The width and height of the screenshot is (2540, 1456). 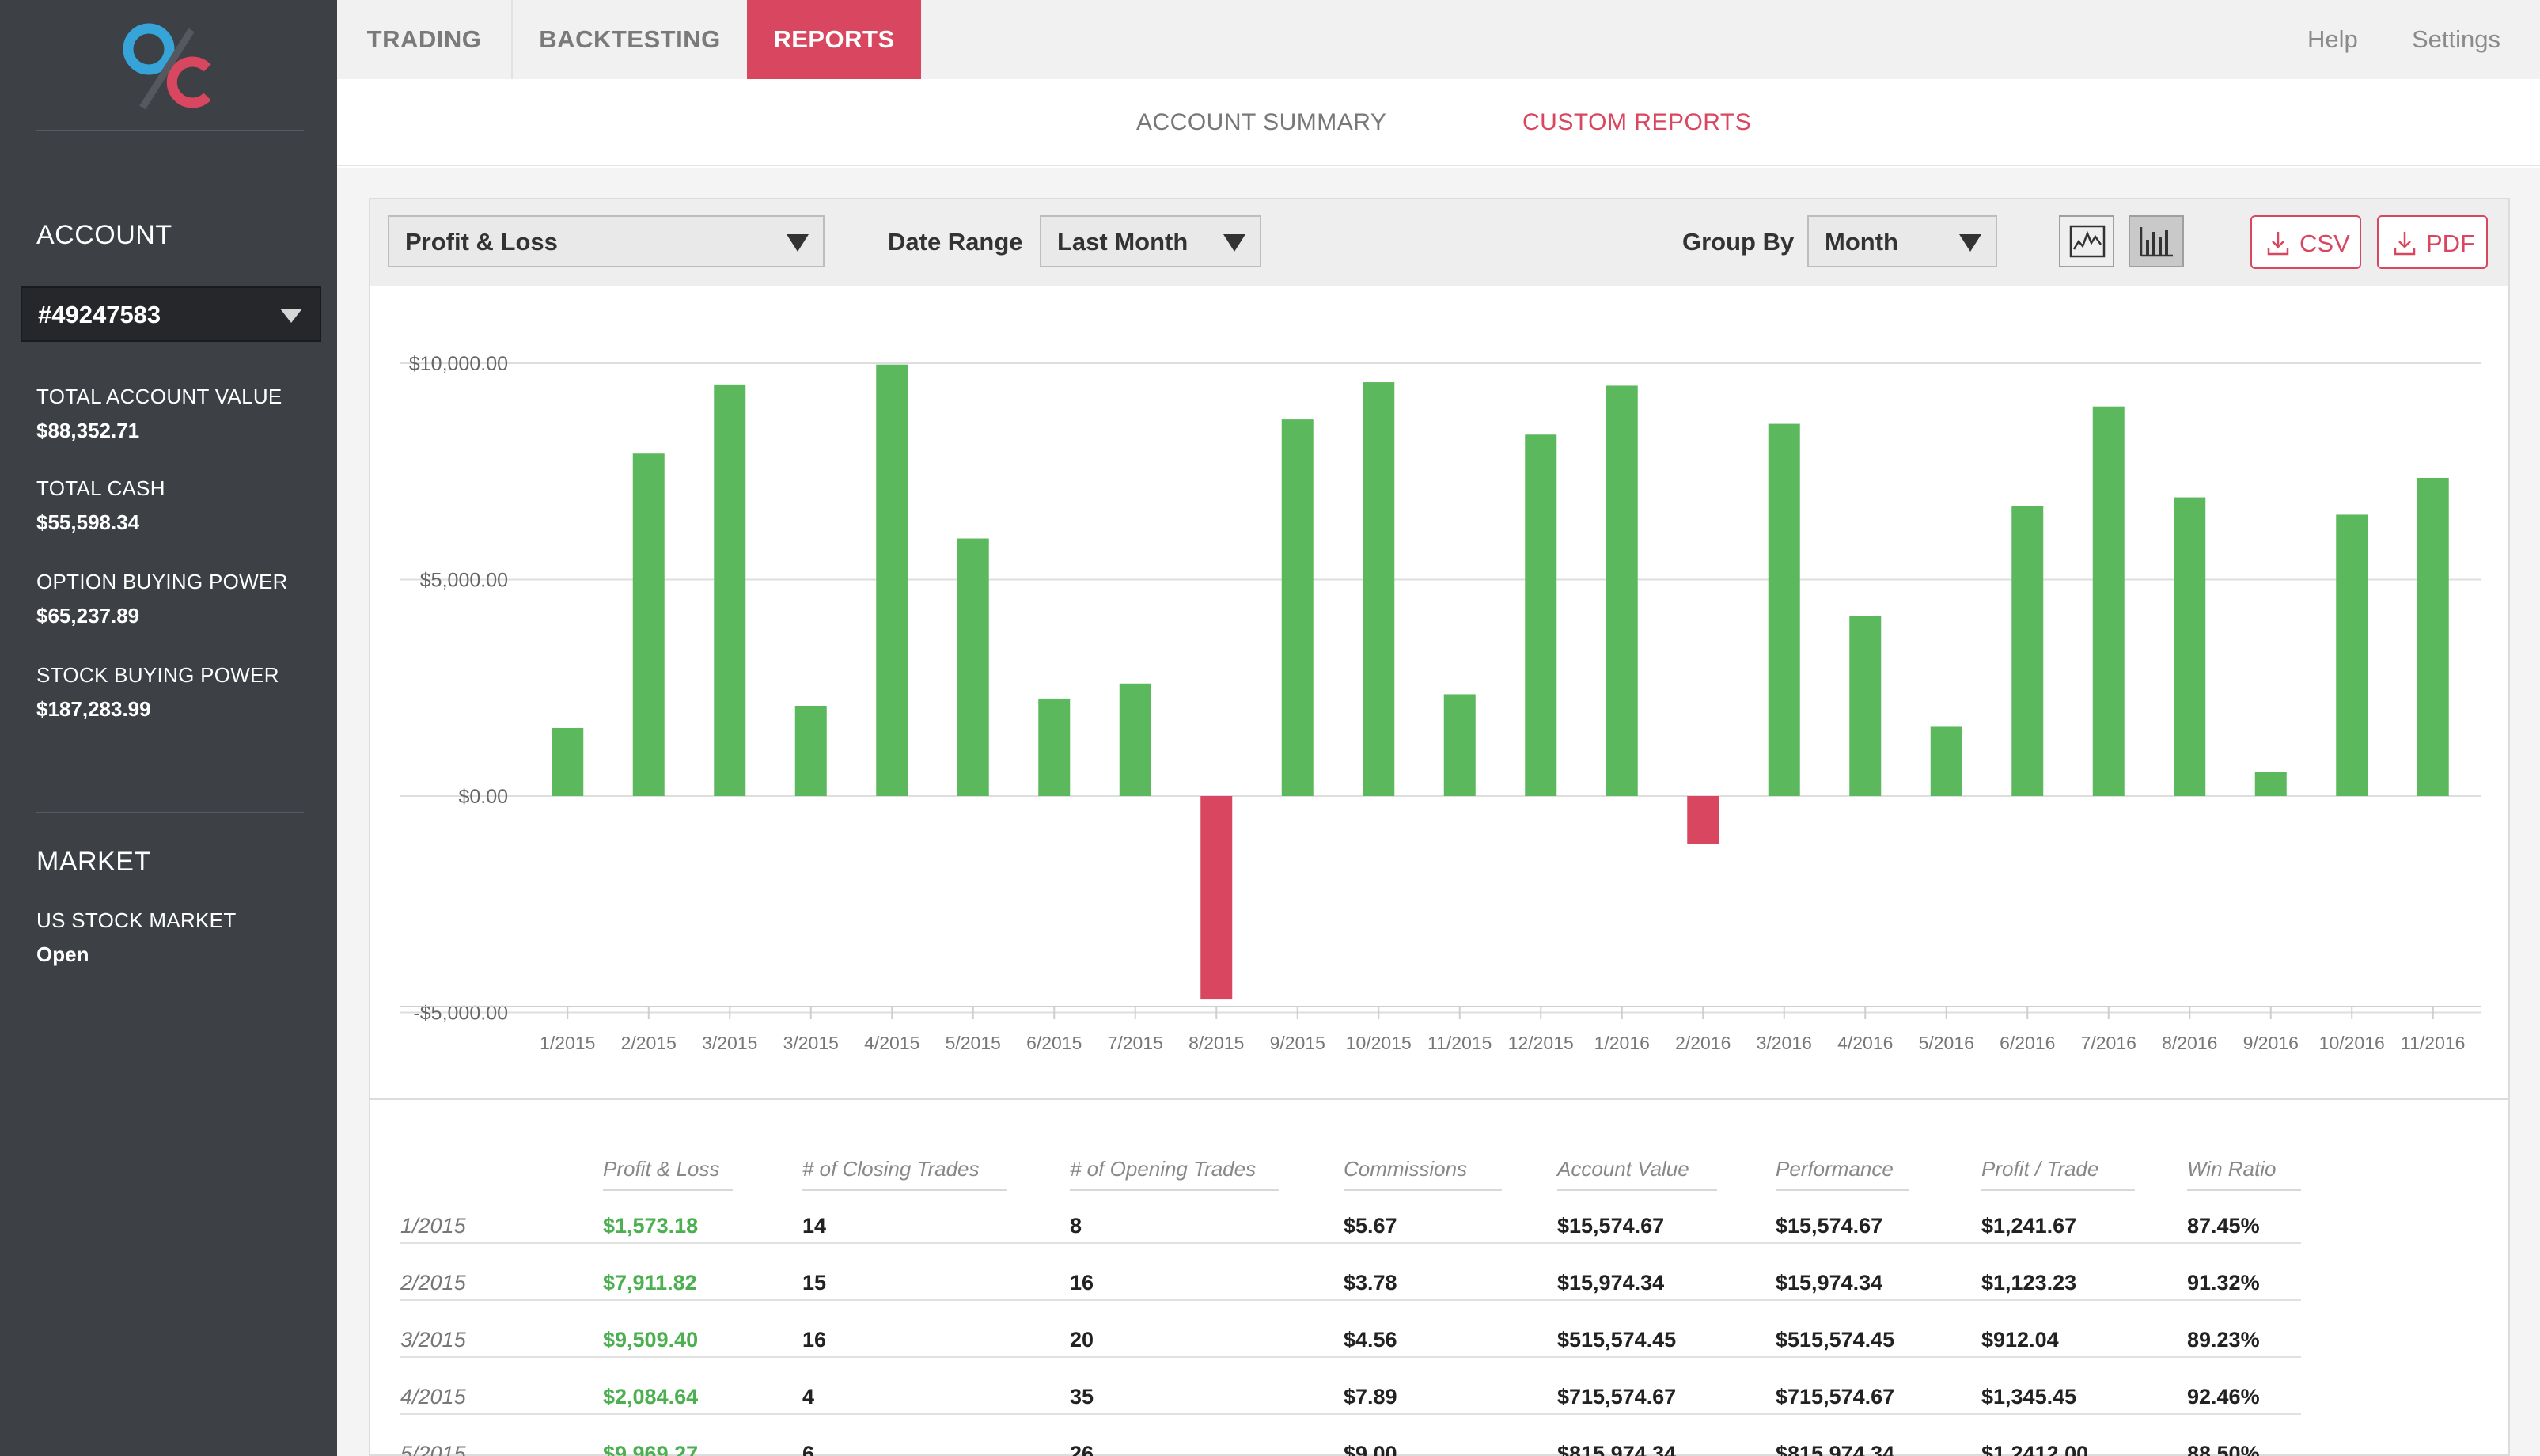 I want to click on col-header-opening-trades: # of Opening Trades, so click(x=1174, y=1174).